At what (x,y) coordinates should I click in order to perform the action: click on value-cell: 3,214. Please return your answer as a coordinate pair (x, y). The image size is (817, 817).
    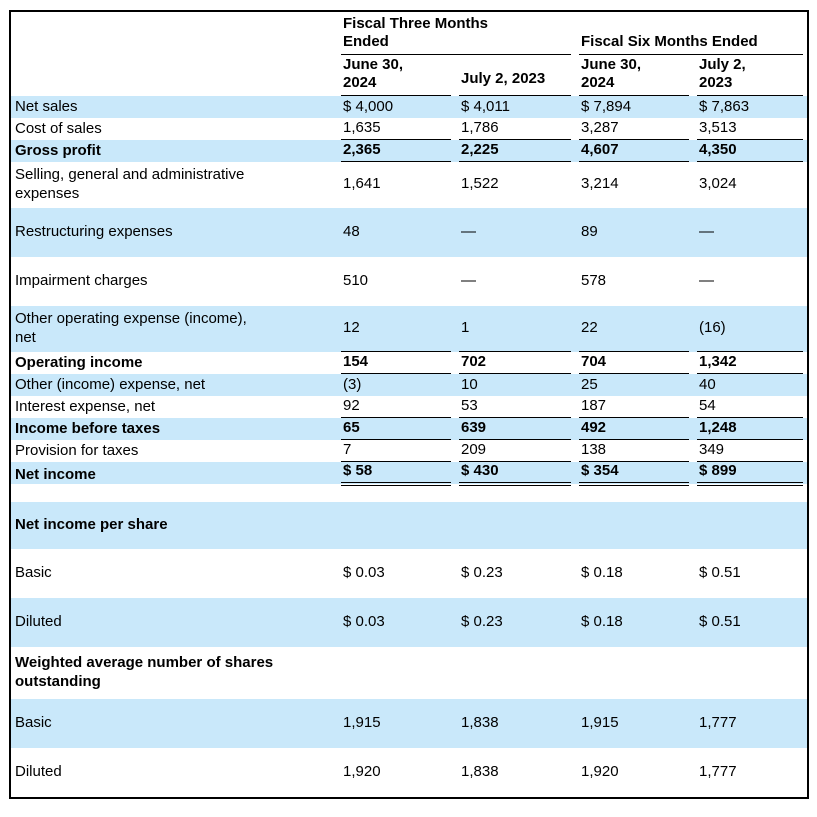
    Looking at the image, I should click on (600, 184).